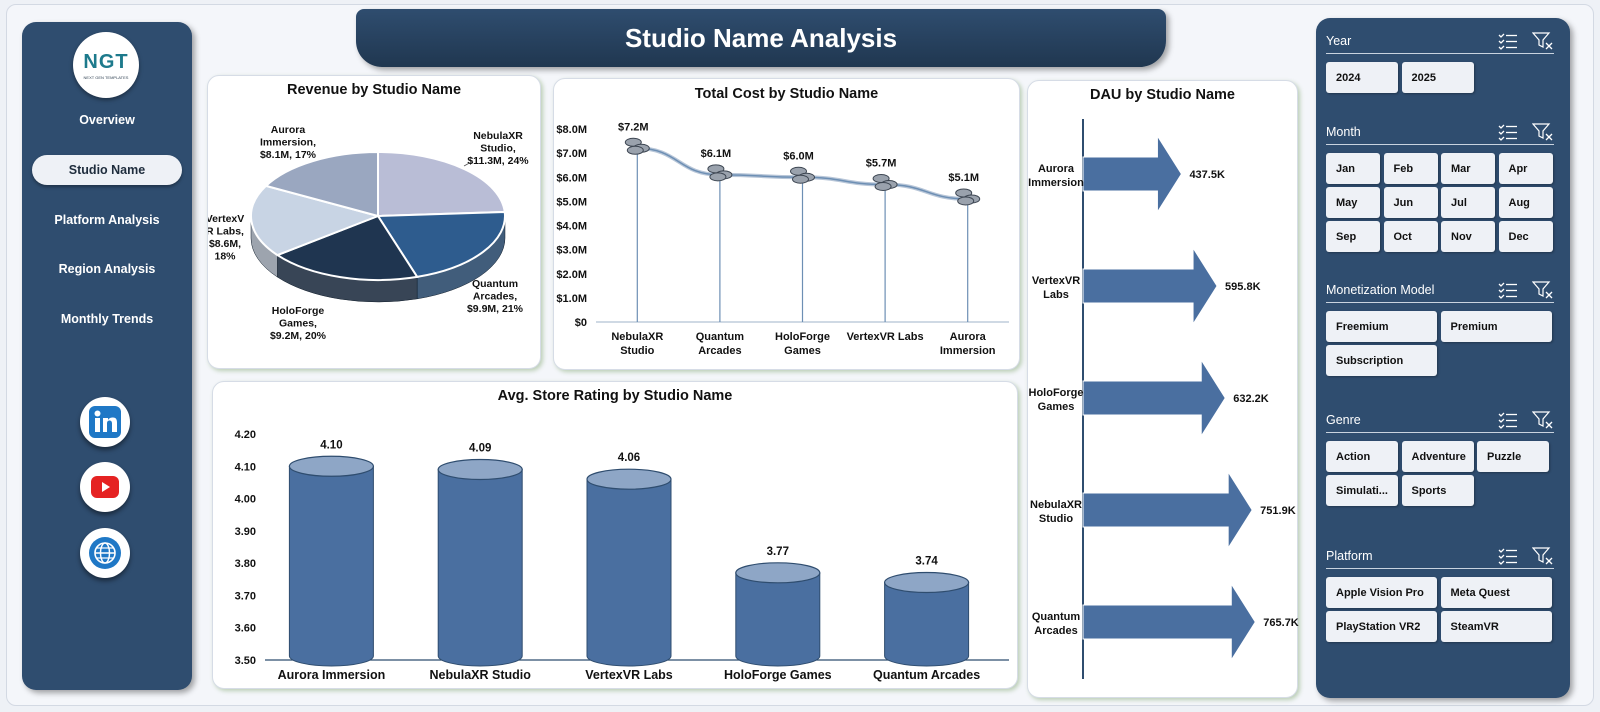 The image size is (1600, 712). Describe the element at coordinates (629, 458) in the screenshot. I see `rating-value-label: 4.06` at that location.